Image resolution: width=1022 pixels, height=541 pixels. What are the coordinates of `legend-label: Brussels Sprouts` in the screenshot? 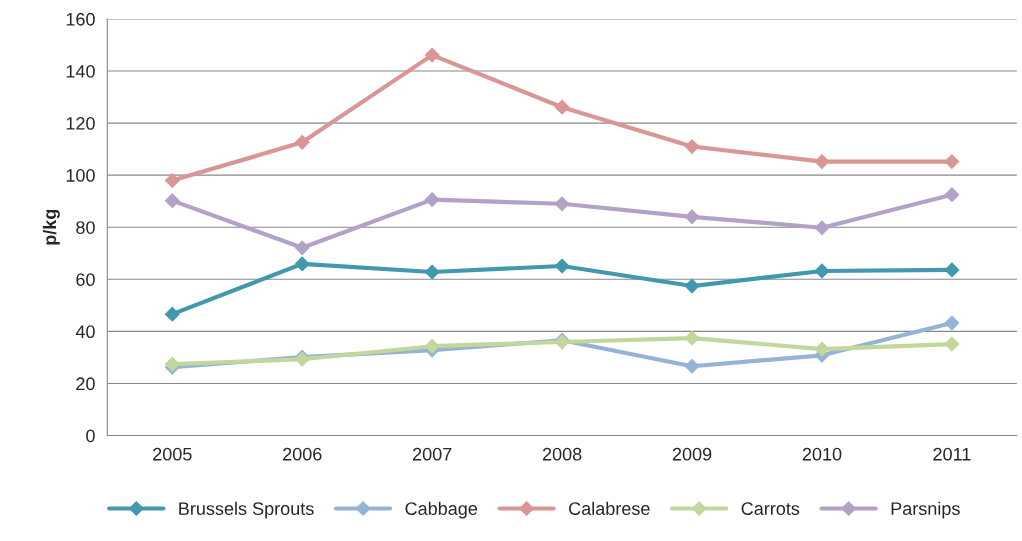 It's located at (246, 510).